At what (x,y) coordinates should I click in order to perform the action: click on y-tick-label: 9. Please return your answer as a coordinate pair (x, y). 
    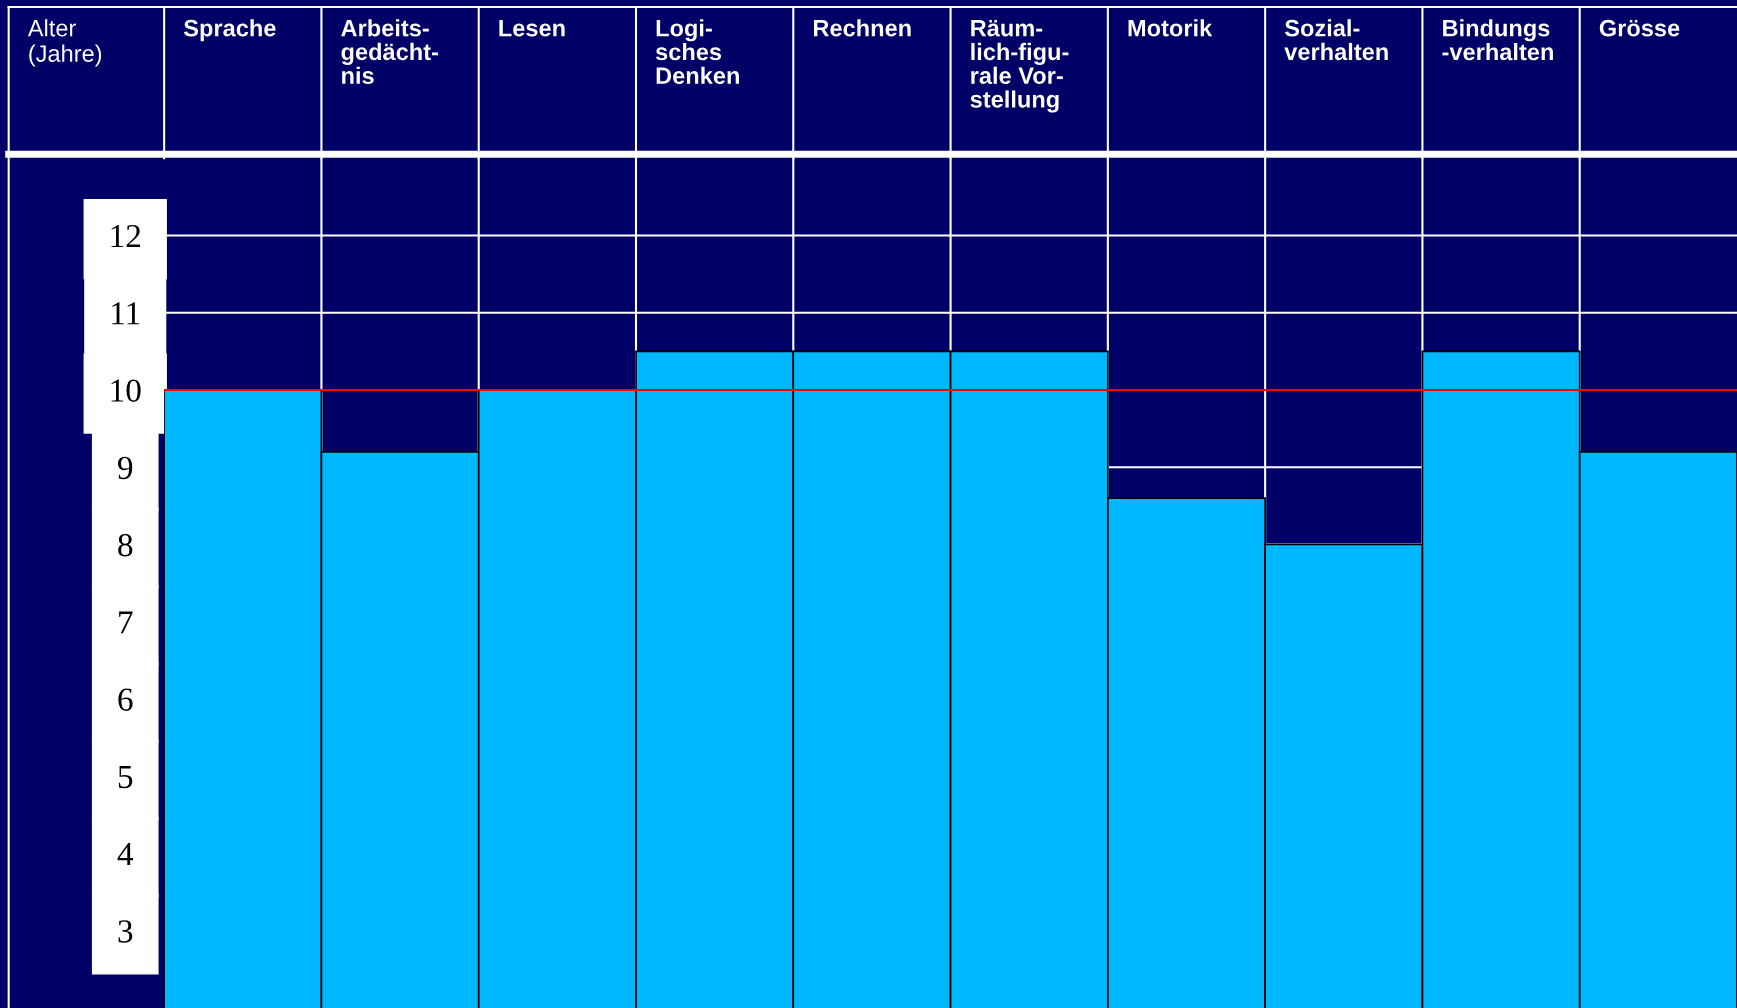
    Looking at the image, I should click on (125, 468).